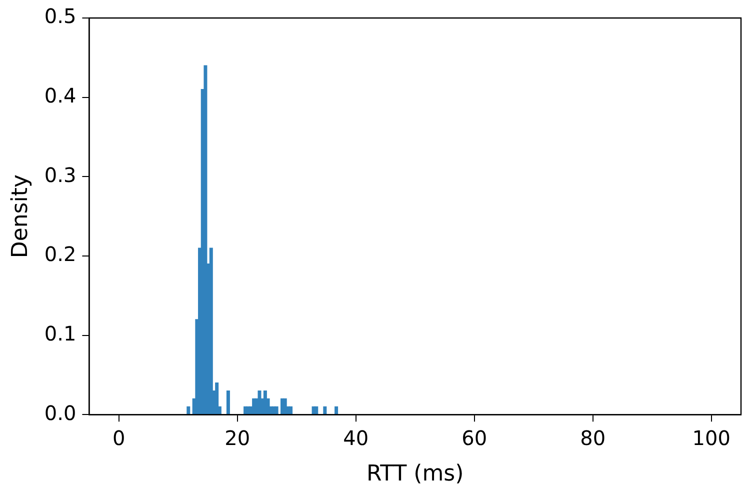 This screenshot has height=496, width=751. I want to click on y-axis-title: Density, so click(20, 216).